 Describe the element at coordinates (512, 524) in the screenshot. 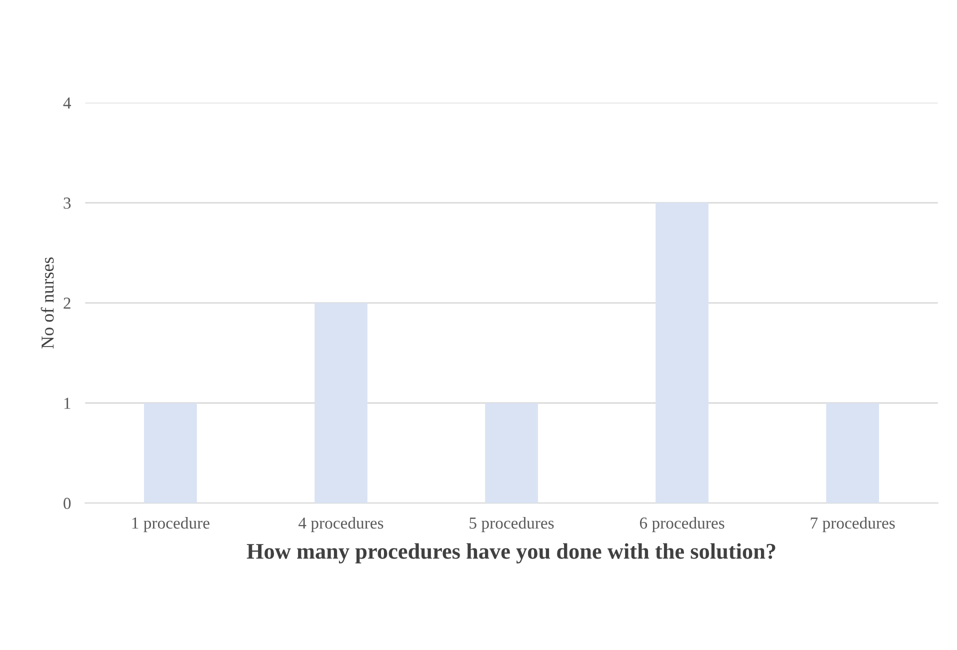

I see `x-tick-label: 5 procedures` at that location.